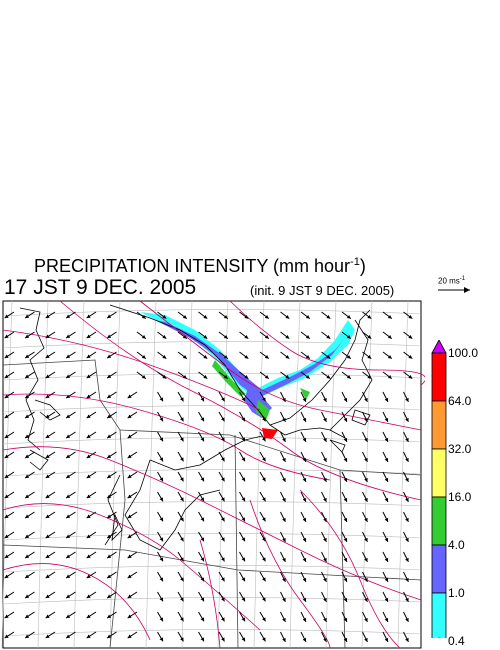 The width and height of the screenshot is (500, 650). Describe the element at coordinates (460, 449) in the screenshot. I see `colorbar-label: 32.0` at that location.